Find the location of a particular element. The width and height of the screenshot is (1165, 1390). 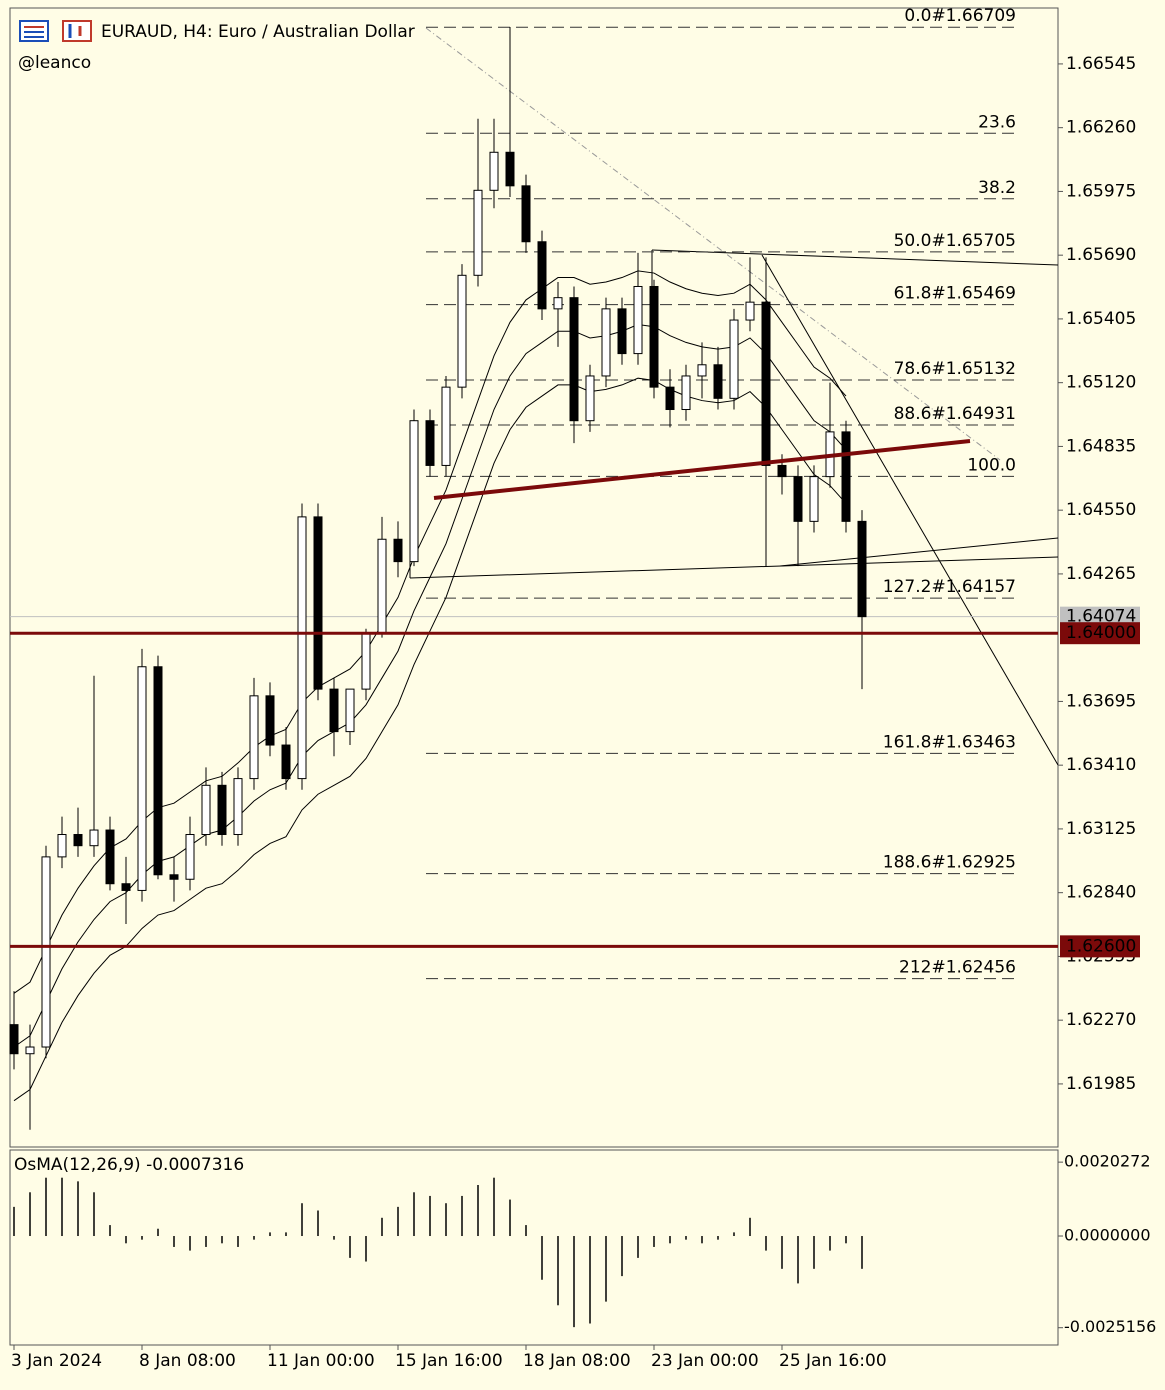

fib-label: 0.0#1.66709 is located at coordinates (960, 16).